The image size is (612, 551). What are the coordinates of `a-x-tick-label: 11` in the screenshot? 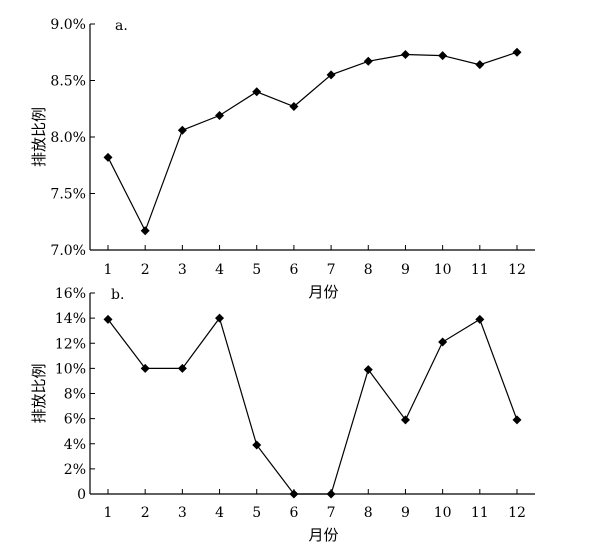 It's located at (480, 270).